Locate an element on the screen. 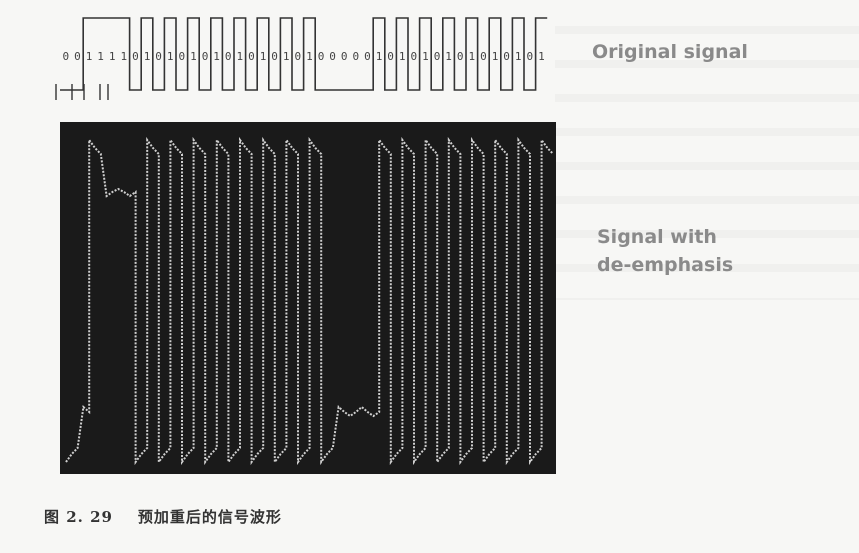  figure-number: 图 2. 29 is located at coordinates (78, 517).